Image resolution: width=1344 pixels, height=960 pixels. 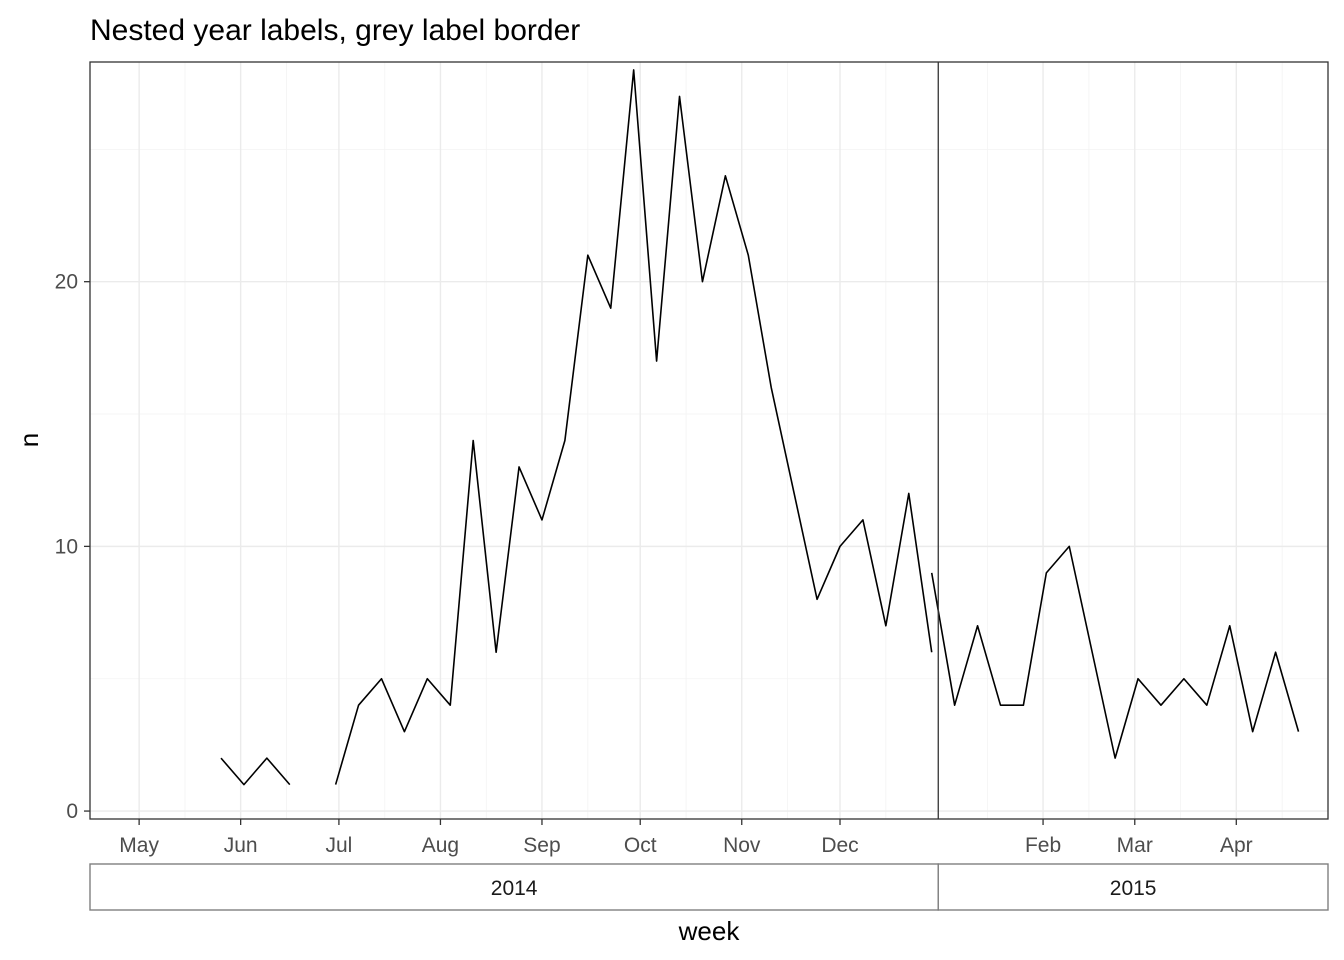 I want to click on y-axis-title: n, so click(x=29, y=440).